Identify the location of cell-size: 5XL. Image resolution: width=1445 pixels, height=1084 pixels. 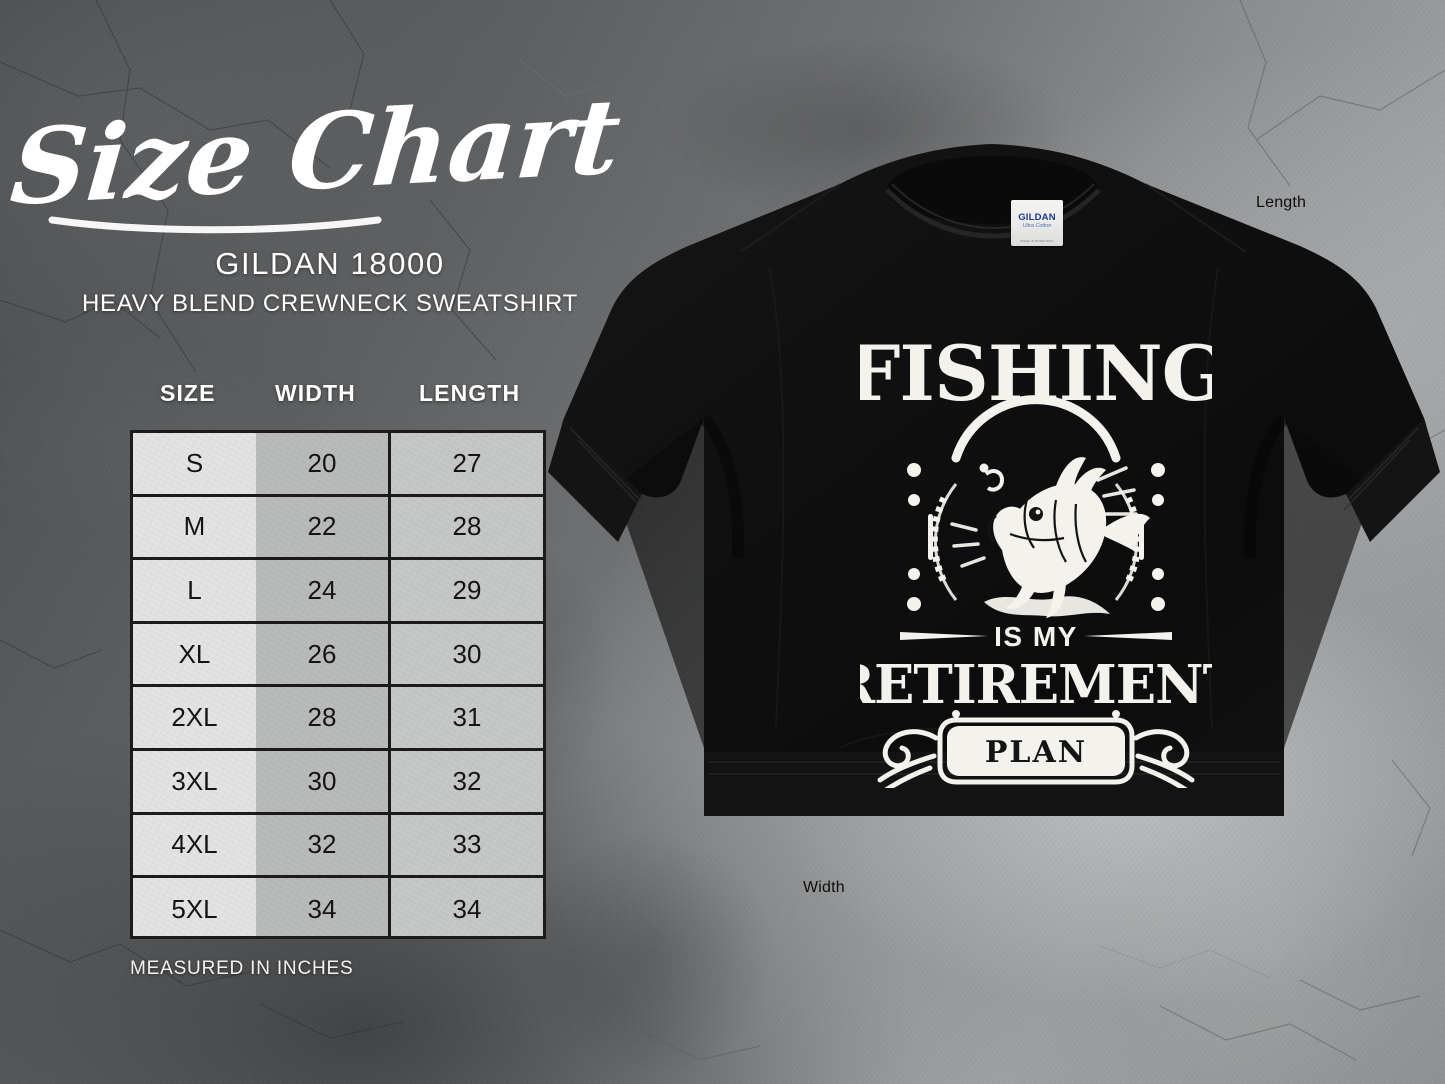
(194, 907).